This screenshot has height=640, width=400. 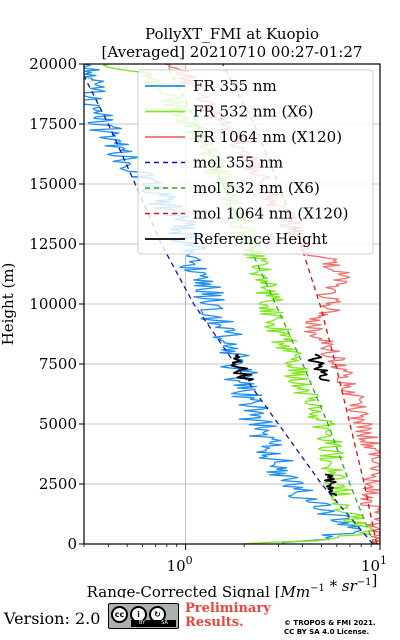 I want to click on chart-title-line-2: [Averaged] 20210710 00:27-01:27, so click(x=232, y=52).